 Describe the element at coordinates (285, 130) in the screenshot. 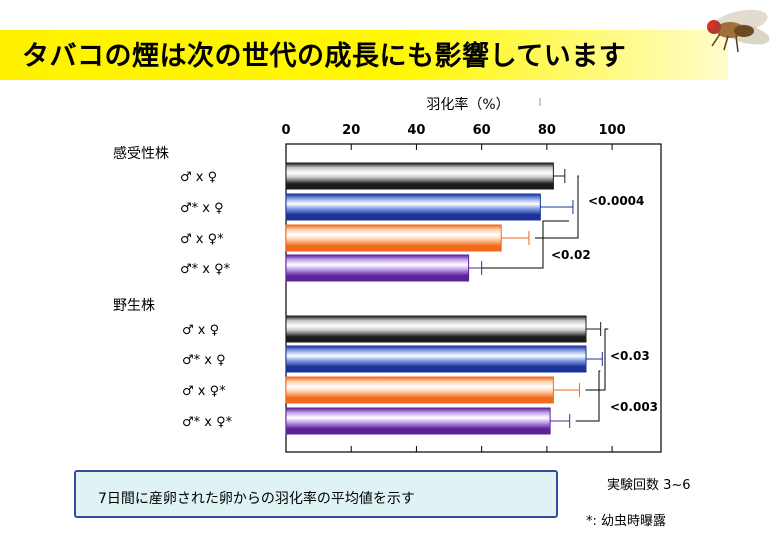

I see `x-tick-label: 0` at that location.